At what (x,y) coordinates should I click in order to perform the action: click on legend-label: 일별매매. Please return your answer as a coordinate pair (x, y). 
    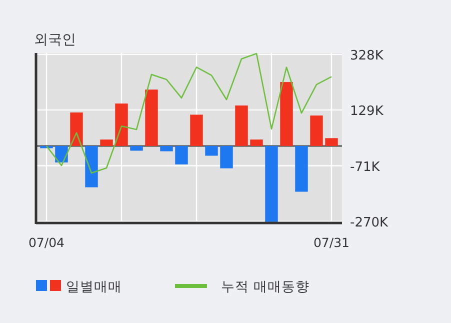
    Looking at the image, I should click on (94, 287).